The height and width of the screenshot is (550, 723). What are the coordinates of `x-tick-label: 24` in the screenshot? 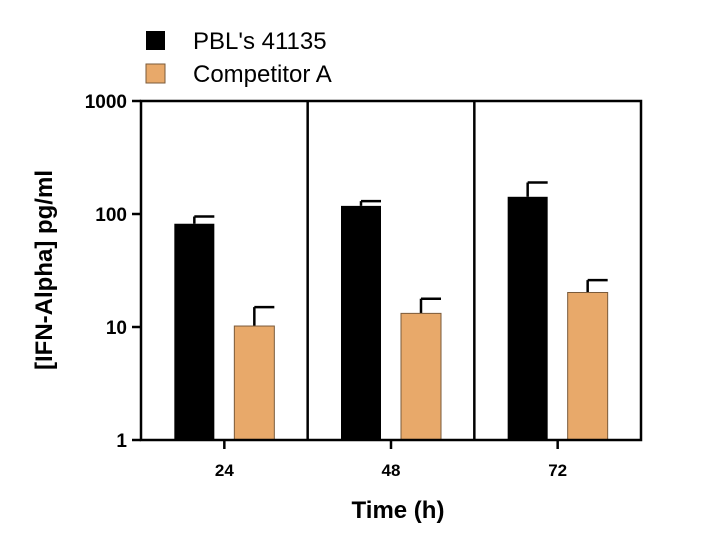 It's located at (224, 470).